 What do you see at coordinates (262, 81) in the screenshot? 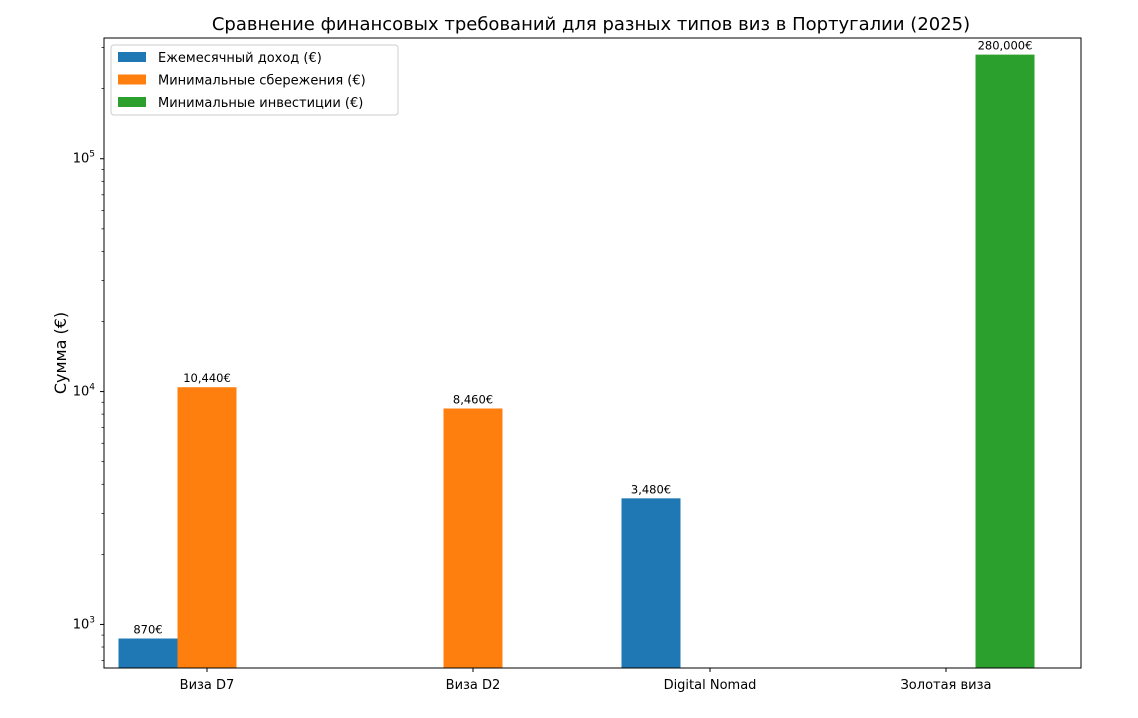
I see `legend-label: Минимальные сбережения (€)` at bounding box center [262, 81].